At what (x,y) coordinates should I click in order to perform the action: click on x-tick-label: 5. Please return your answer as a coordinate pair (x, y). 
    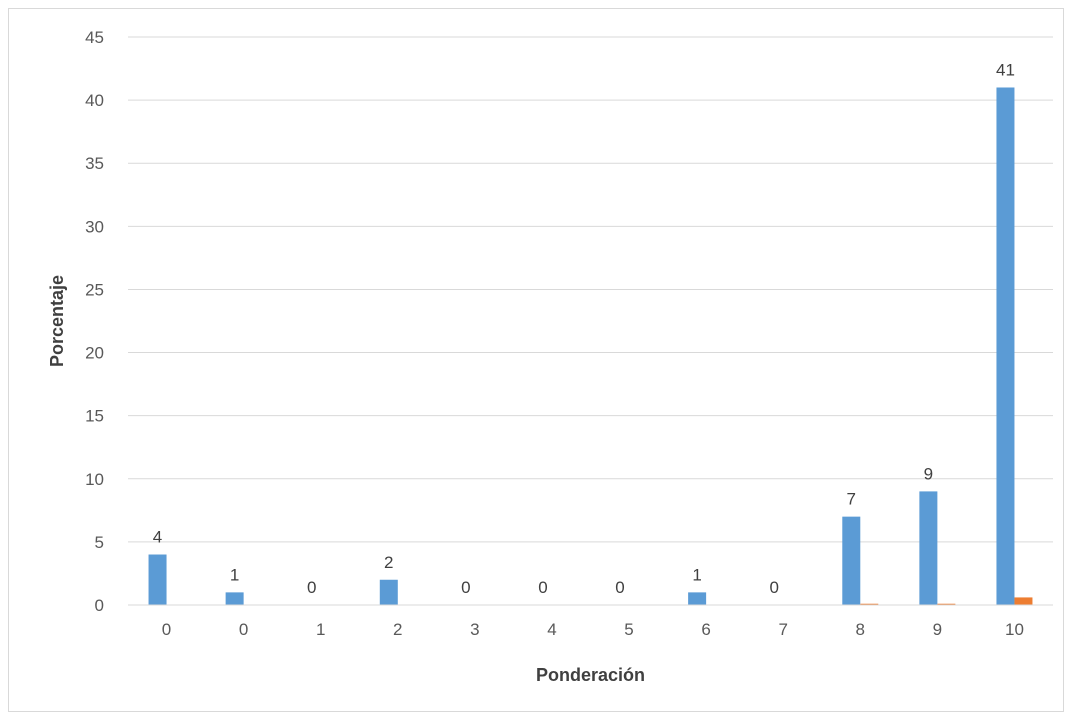
    Looking at the image, I should click on (628, 629).